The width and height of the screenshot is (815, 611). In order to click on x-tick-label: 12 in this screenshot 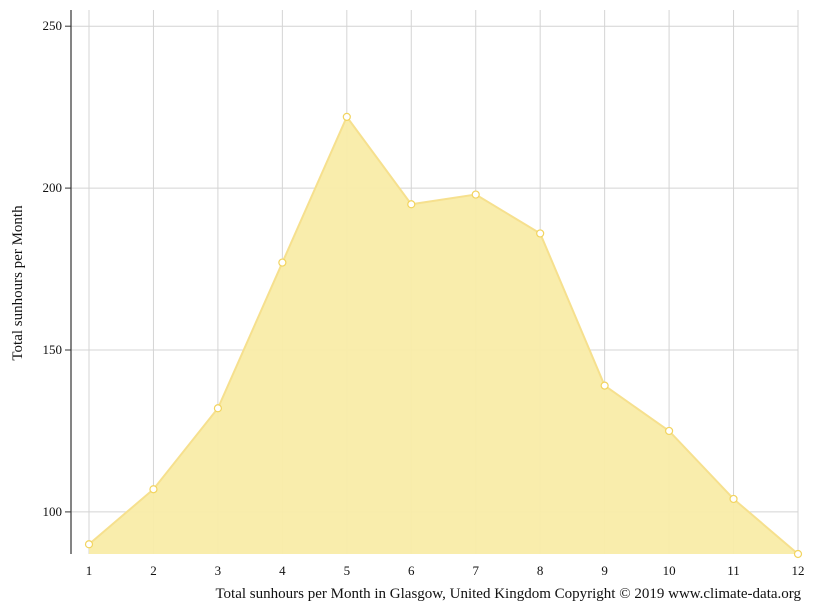, I will do `click(798, 570)`.